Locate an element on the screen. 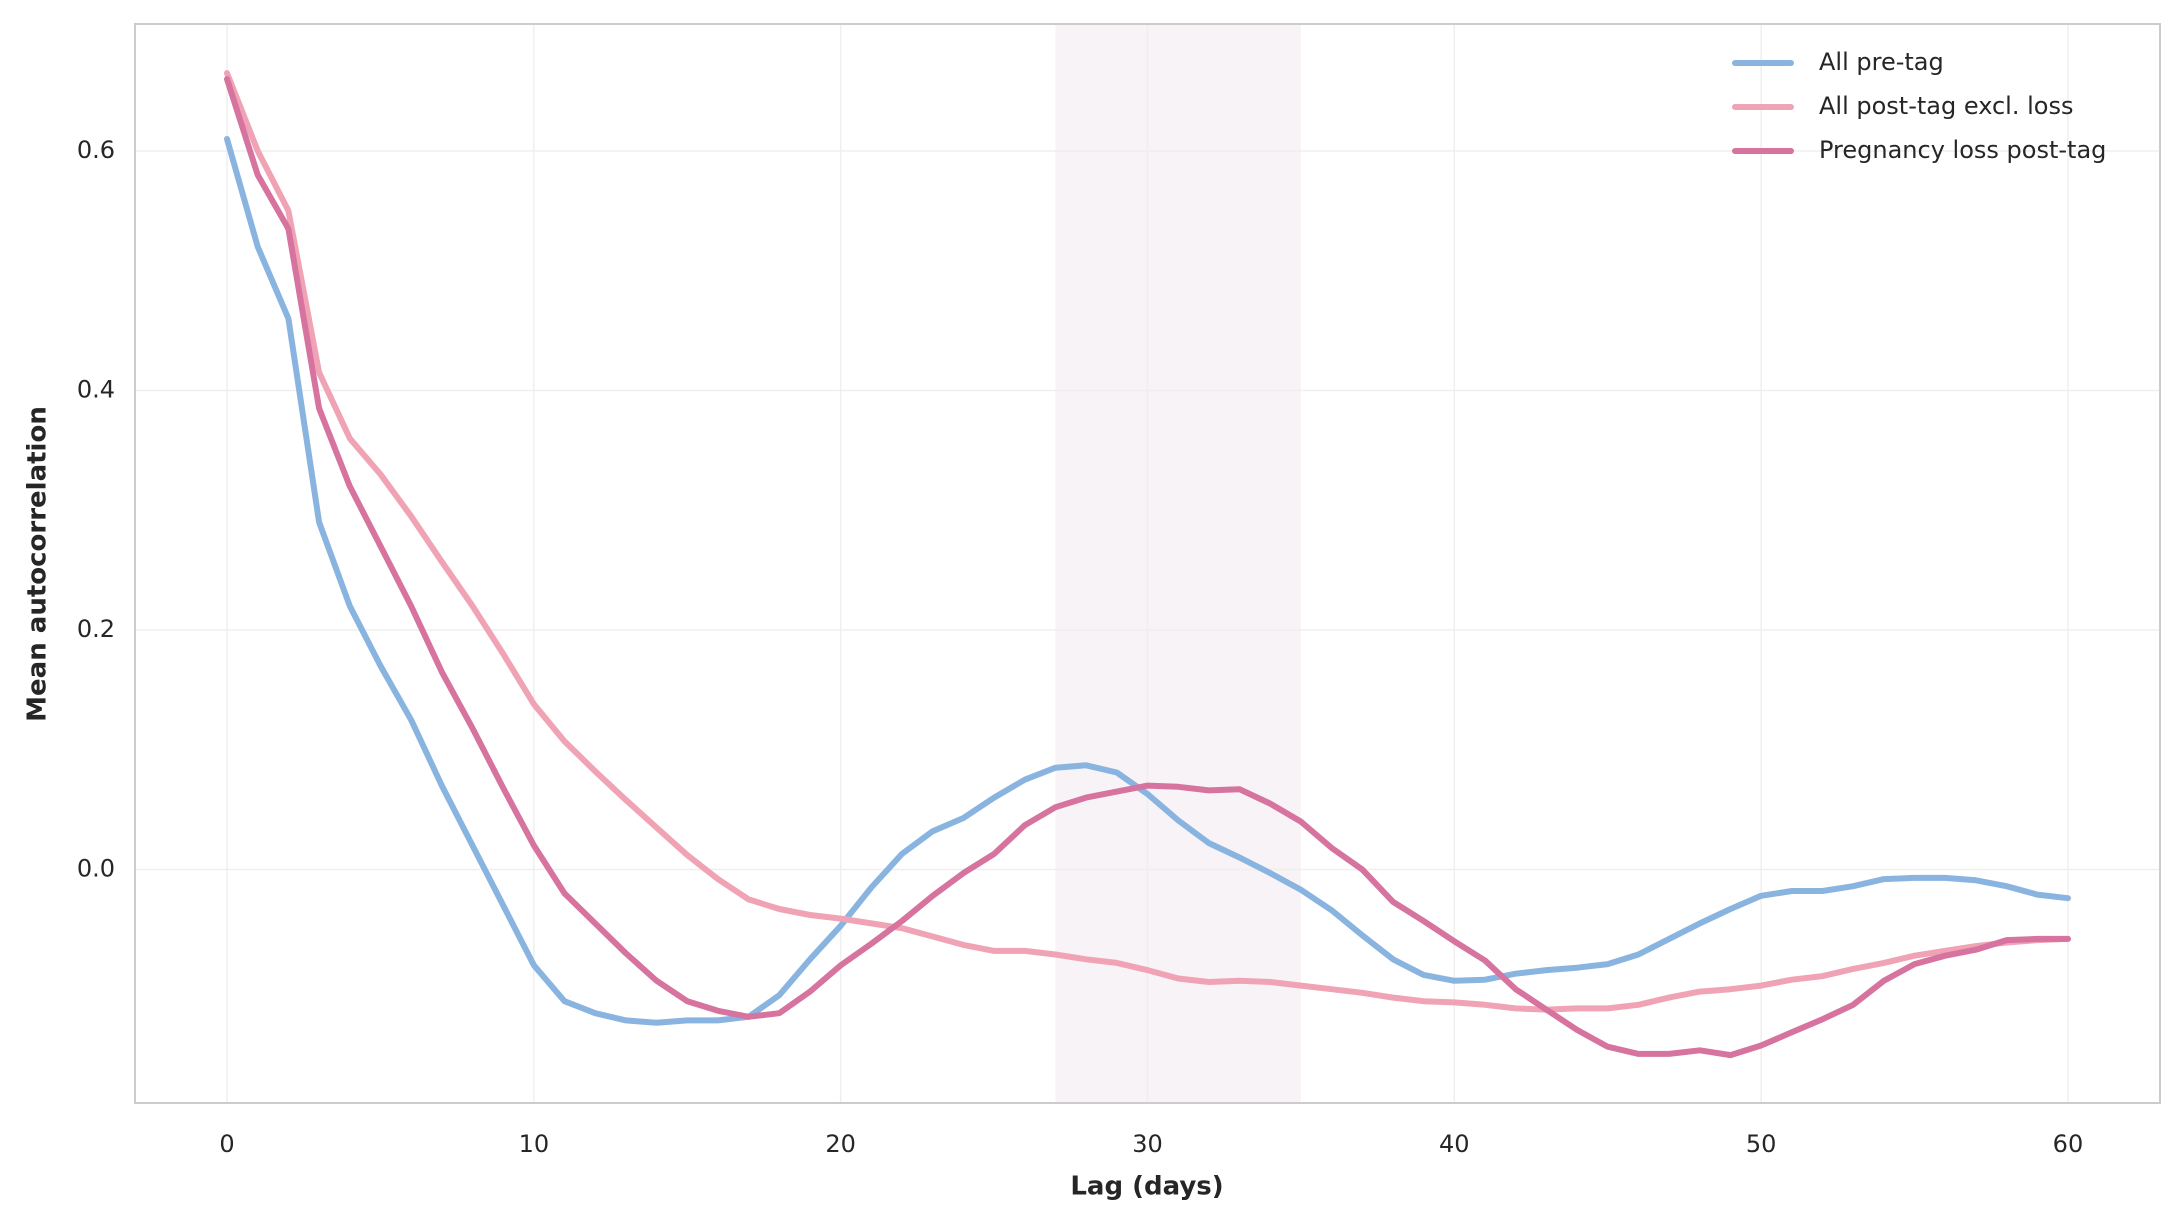 The width and height of the screenshot is (2184, 1227). legend-label: All pre-tag is located at coordinates (1881, 62).